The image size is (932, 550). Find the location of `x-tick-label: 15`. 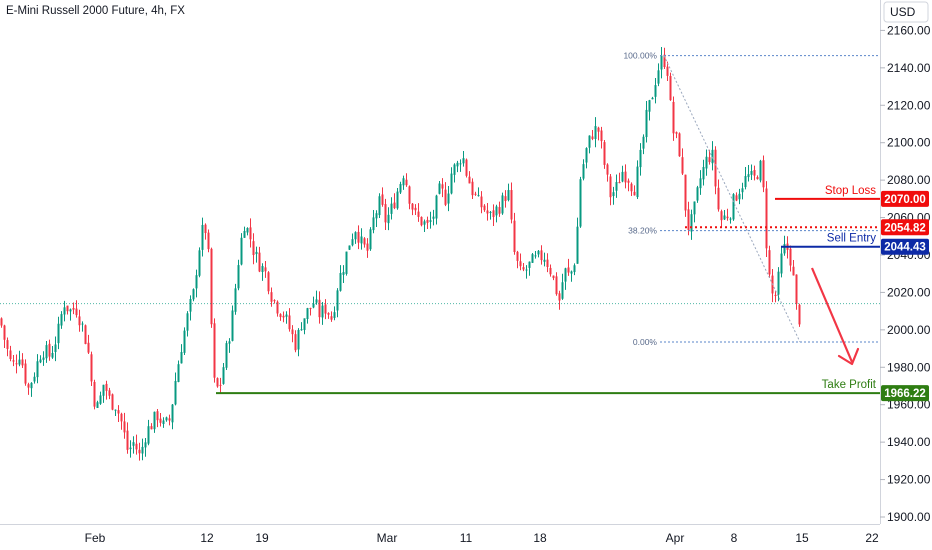

x-tick-label: 15 is located at coordinates (802, 538).